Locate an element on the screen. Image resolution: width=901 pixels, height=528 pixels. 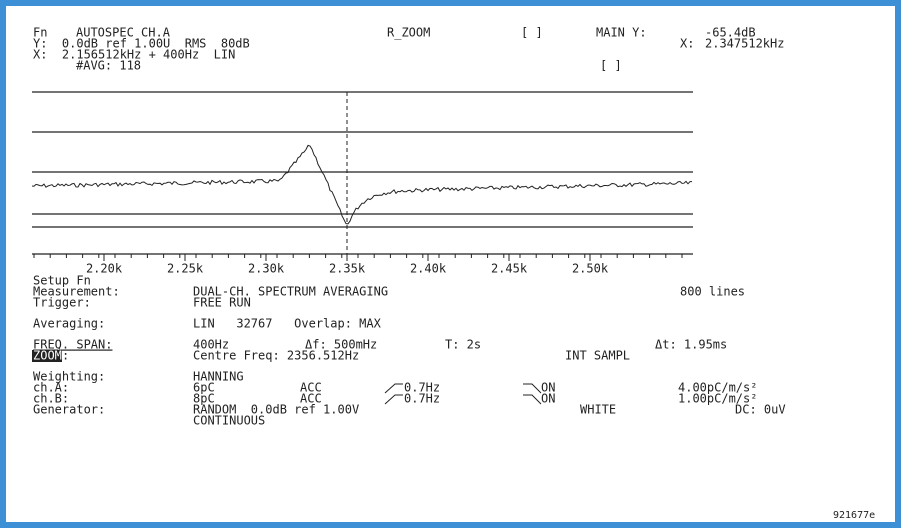
text: LIN 32767 Overlap: MAX is located at coordinates (287, 324).